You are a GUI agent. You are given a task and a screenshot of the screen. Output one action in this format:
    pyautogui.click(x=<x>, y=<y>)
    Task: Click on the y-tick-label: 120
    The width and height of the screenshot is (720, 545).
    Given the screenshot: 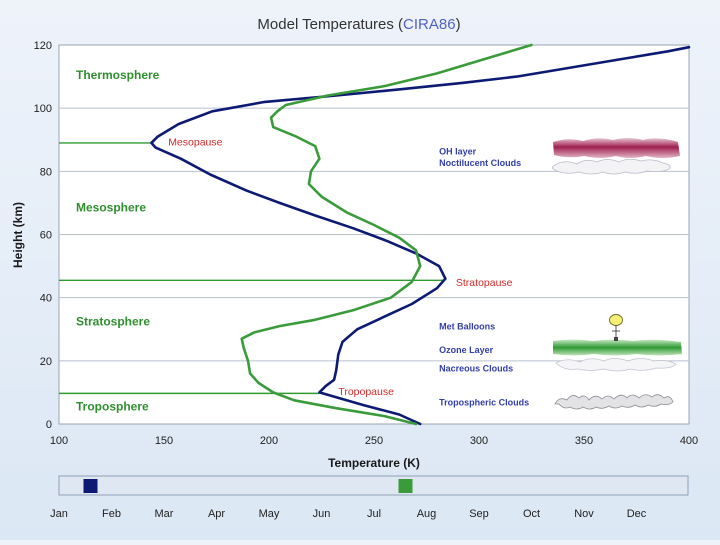 What is the action you would take?
    pyautogui.click(x=43, y=46)
    